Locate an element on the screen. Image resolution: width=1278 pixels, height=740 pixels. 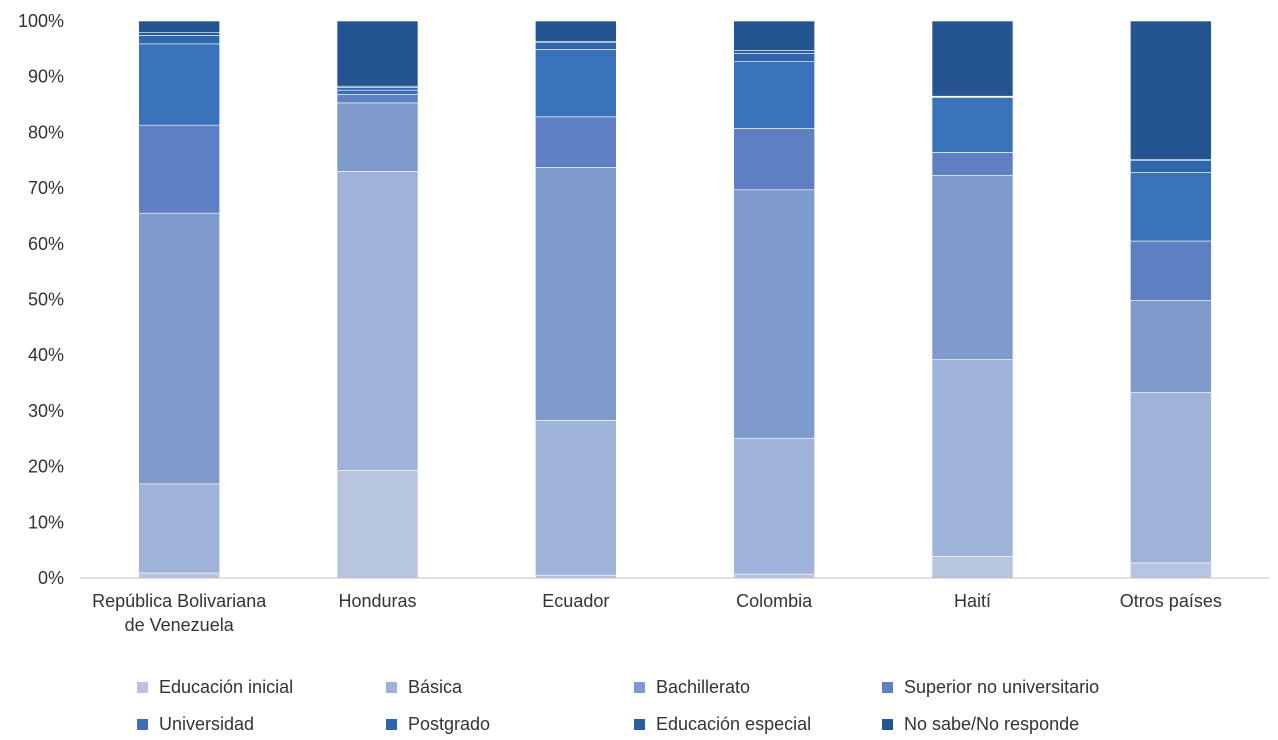
y-tick-label: 20% is located at coordinates (46, 467).